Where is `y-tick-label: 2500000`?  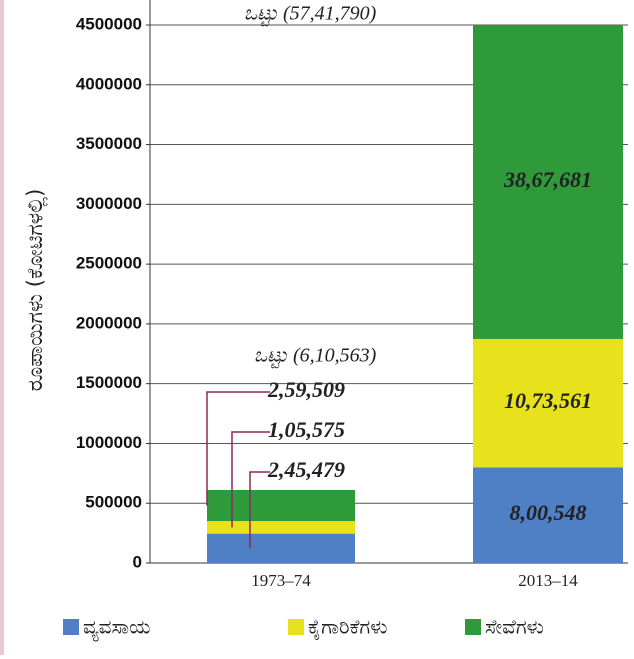
y-tick-label: 2500000 is located at coordinates (109, 263).